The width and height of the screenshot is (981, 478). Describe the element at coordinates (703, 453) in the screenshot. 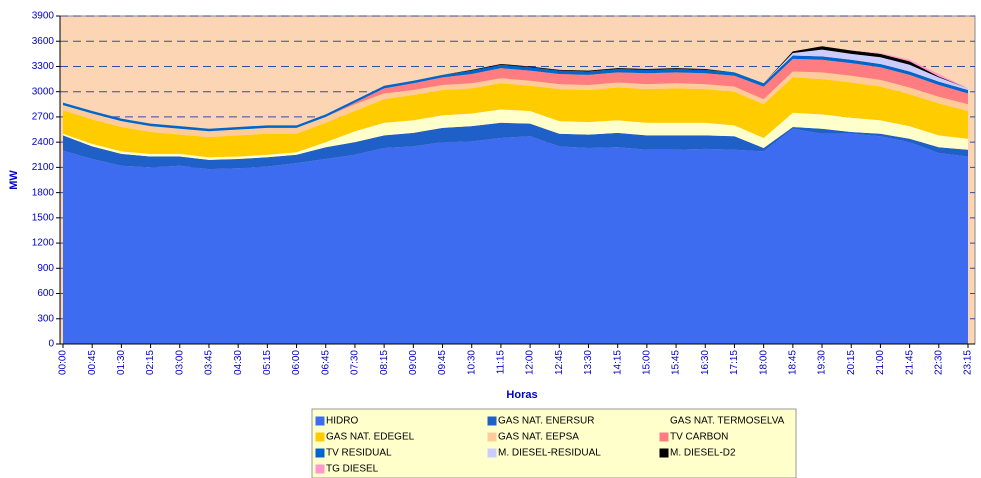

I see `legend-label: M. DIESEL-D2` at that location.